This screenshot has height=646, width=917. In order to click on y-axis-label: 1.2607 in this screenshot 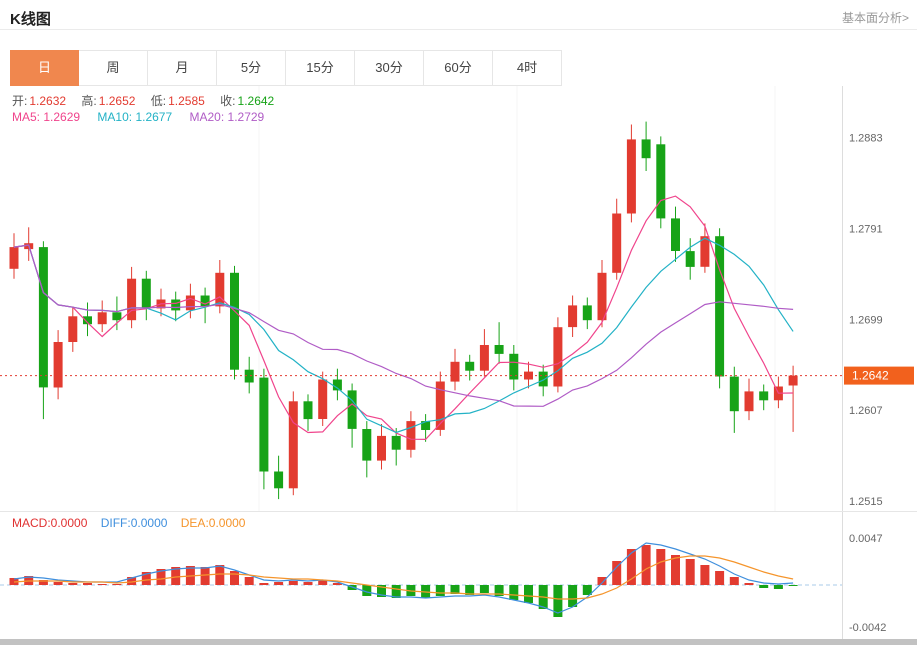, I will do `click(866, 411)`.